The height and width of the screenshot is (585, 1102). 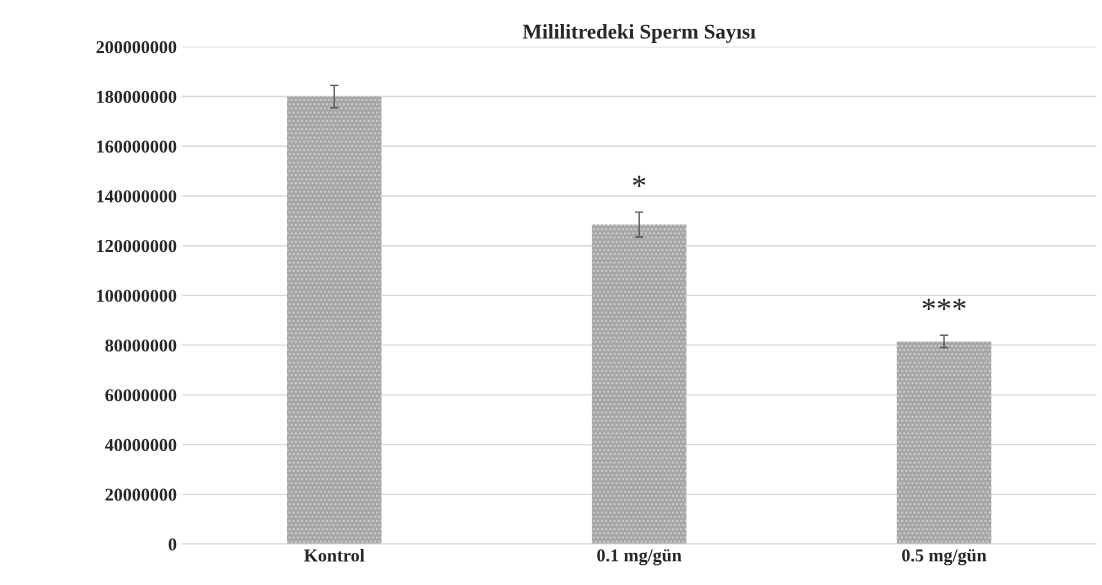 What do you see at coordinates (141, 494) in the screenshot?
I see `y-tick-label: 20000000` at bounding box center [141, 494].